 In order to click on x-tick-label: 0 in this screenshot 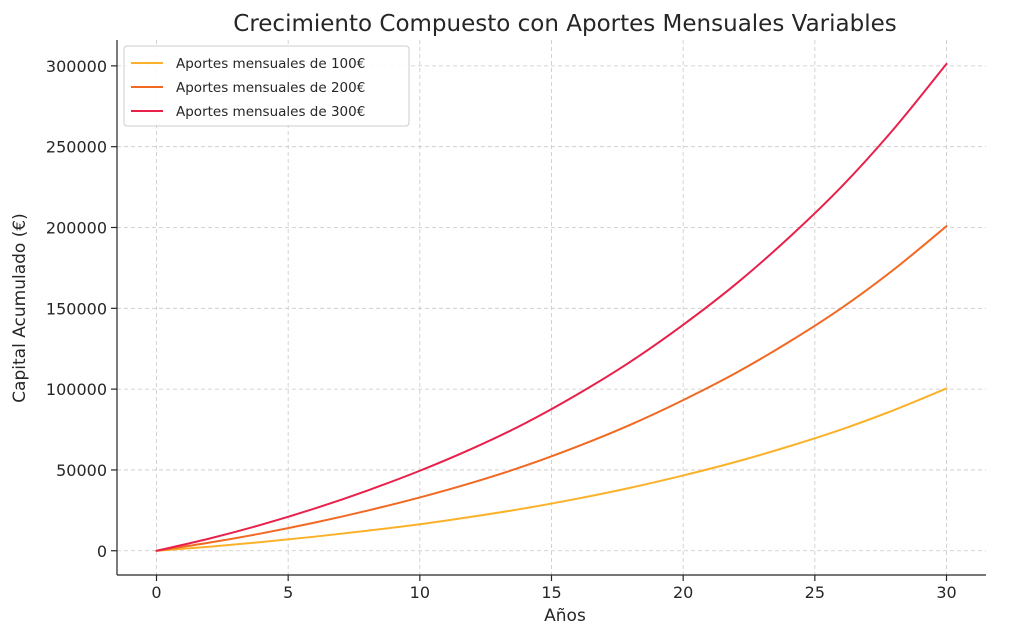, I will do `click(156, 592)`.